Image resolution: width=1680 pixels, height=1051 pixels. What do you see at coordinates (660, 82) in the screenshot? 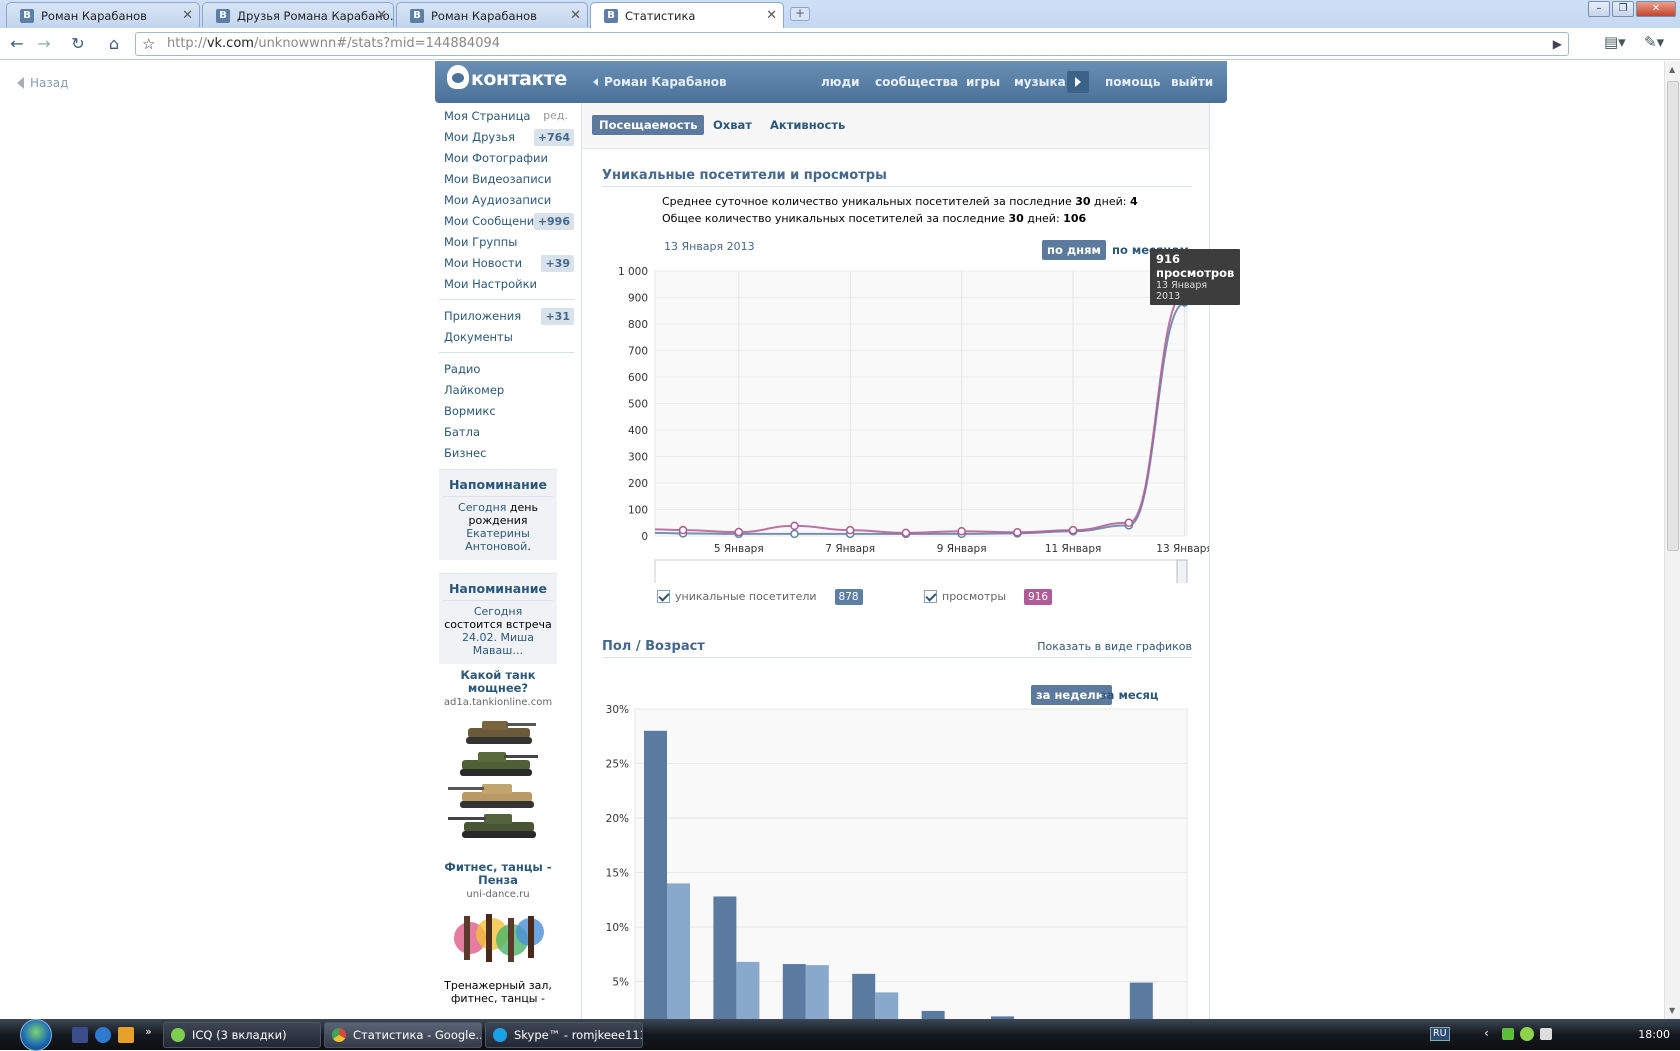
I see `user-back-link: Роман Карабанов` at bounding box center [660, 82].